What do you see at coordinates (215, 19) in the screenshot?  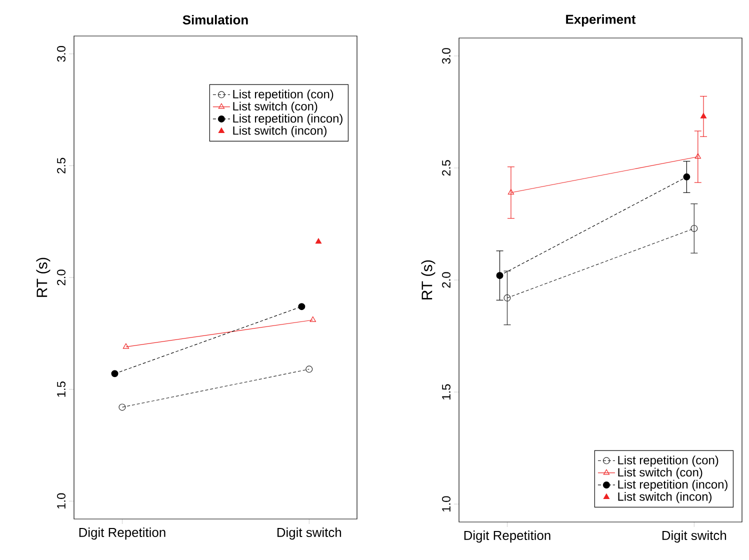 I see `chart-title: Simulation` at bounding box center [215, 19].